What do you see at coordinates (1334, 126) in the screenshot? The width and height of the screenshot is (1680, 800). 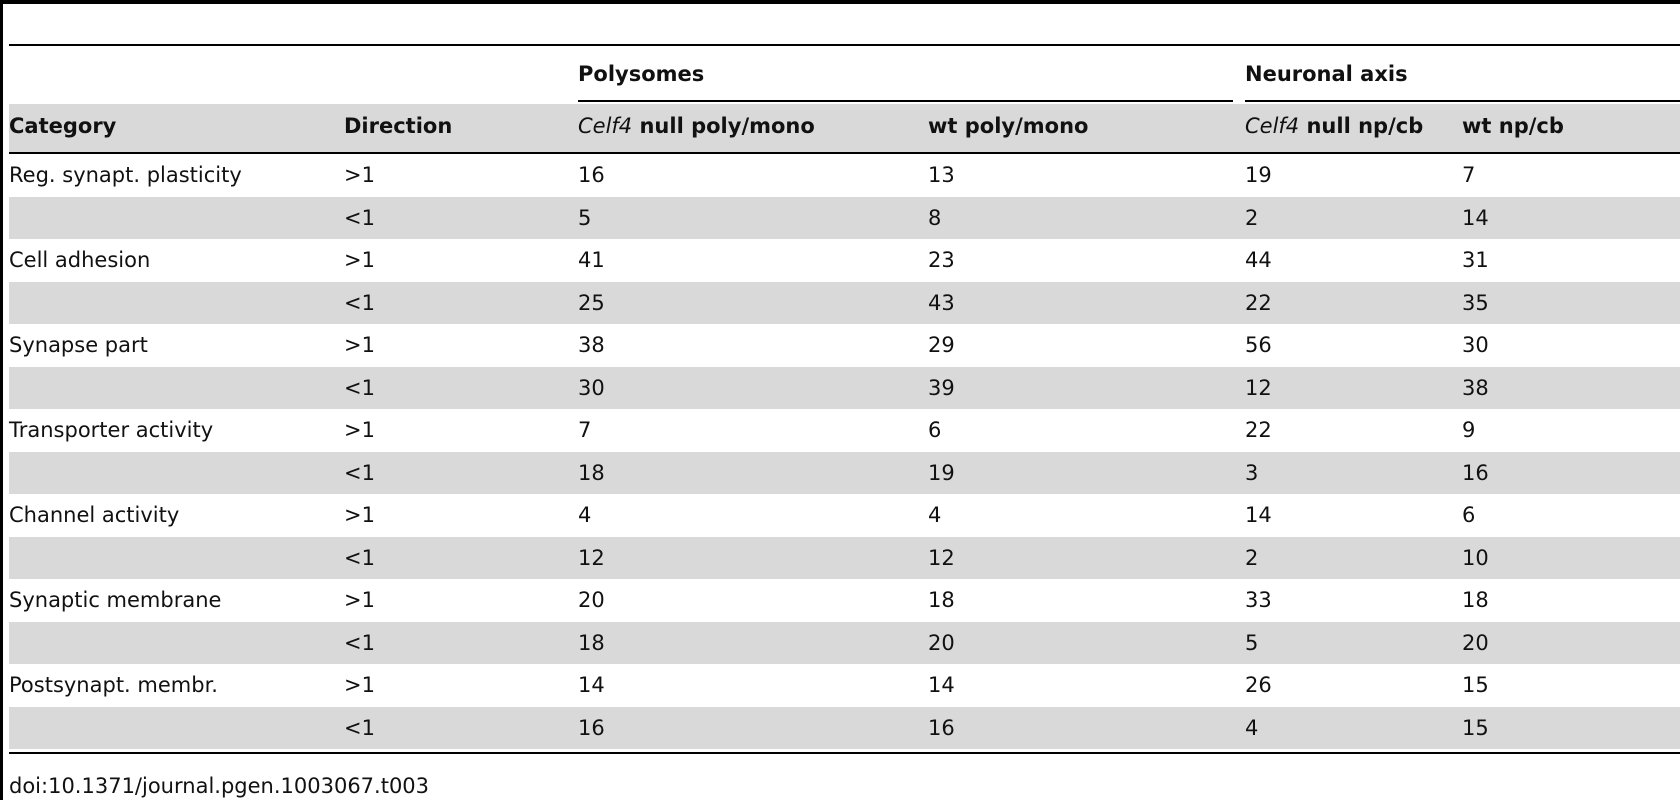 I see `header-celf4-null-np-cb: Celf4 null np/cb` at bounding box center [1334, 126].